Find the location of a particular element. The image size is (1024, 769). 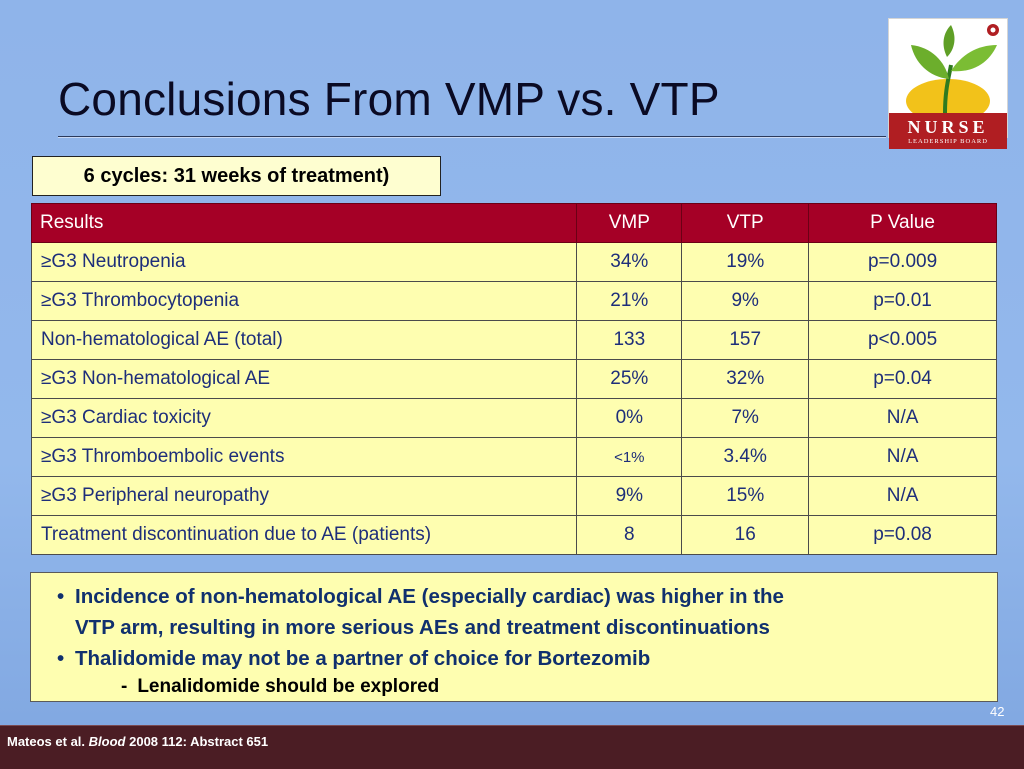

page-number: 42 is located at coordinates (997, 711).